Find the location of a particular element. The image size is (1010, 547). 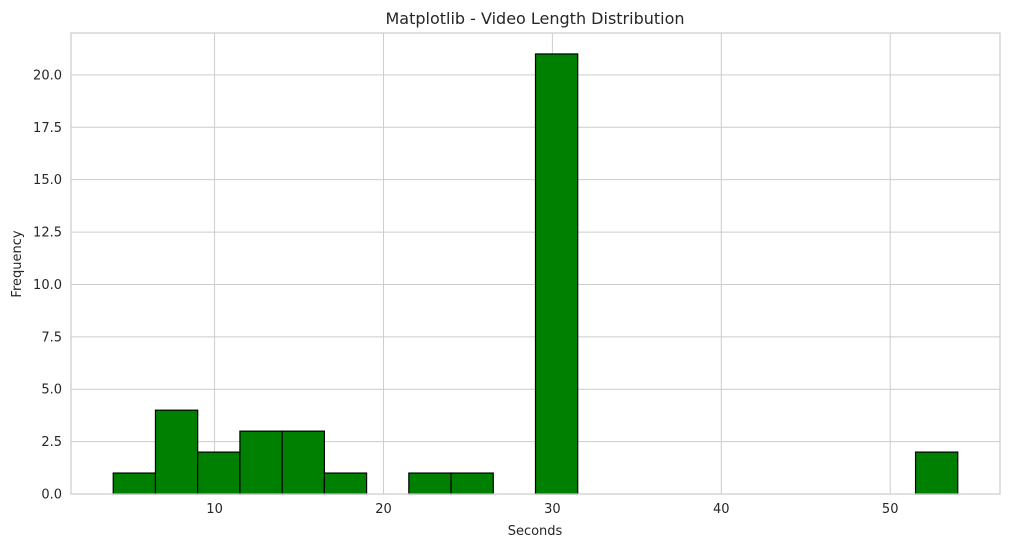

y-tick-label: 15.0 is located at coordinates (47, 180).